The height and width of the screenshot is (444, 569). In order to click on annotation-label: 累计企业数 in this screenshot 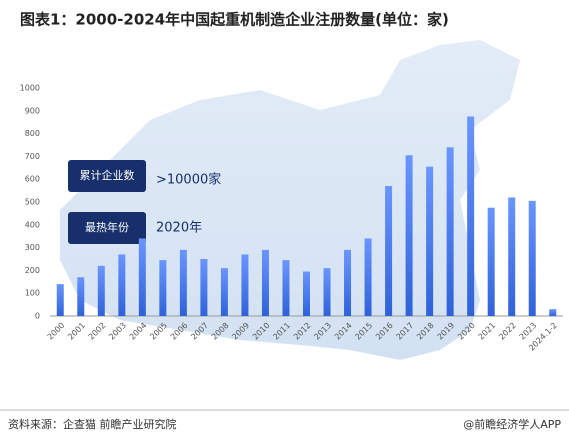, I will do `click(107, 175)`.